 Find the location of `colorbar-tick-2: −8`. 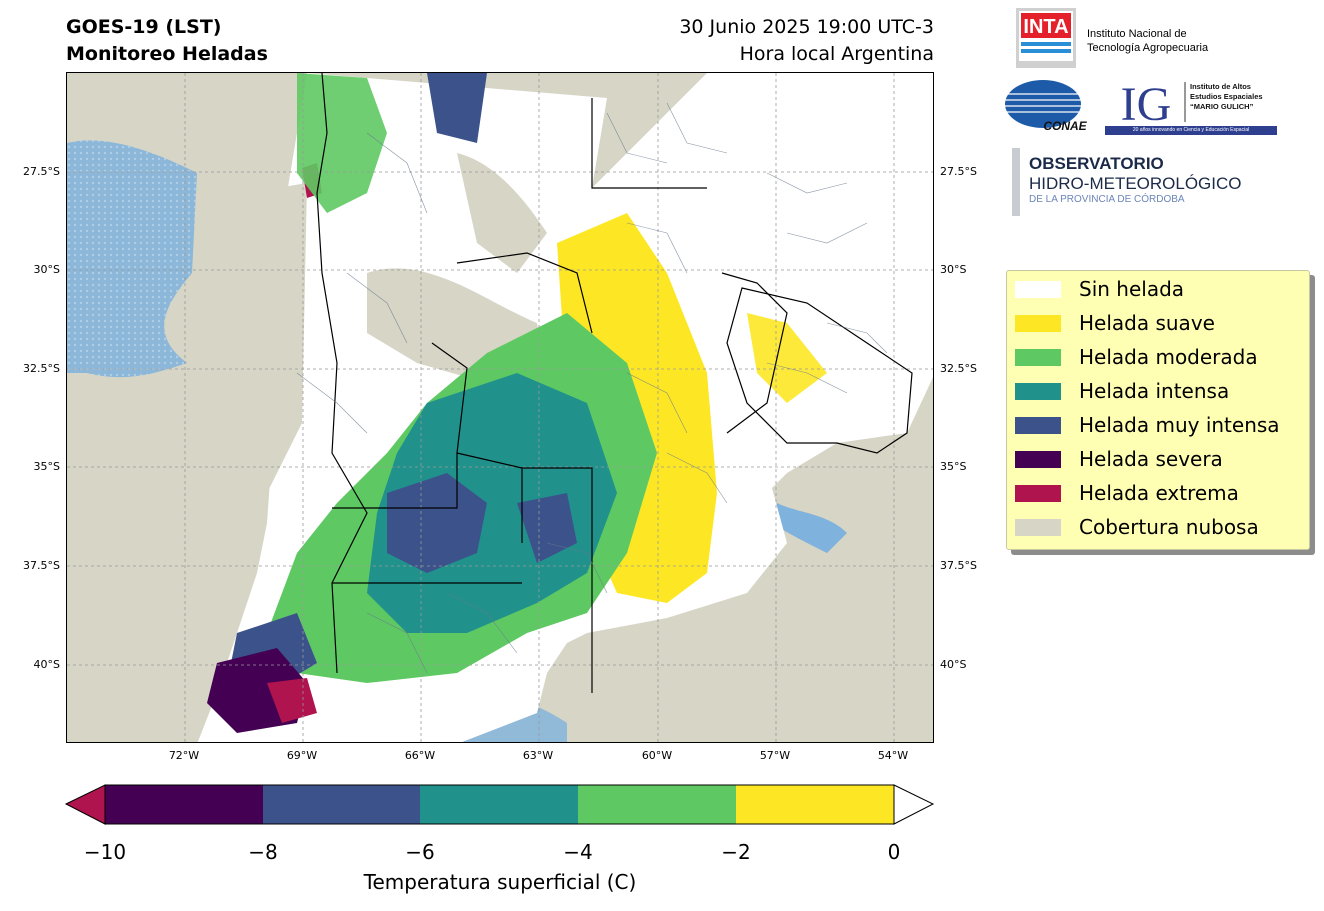

colorbar-tick-2: −8 is located at coordinates (263, 852).